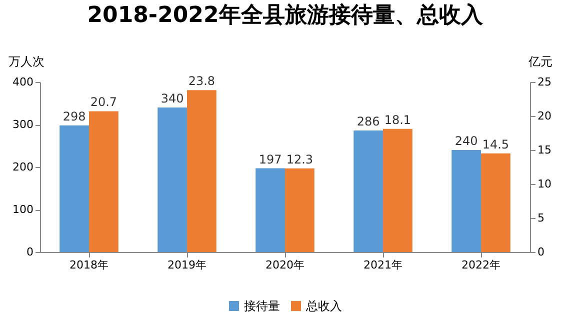 The height and width of the screenshot is (329, 569). I want to click on y2-axis-title: 亿元, so click(540, 61).